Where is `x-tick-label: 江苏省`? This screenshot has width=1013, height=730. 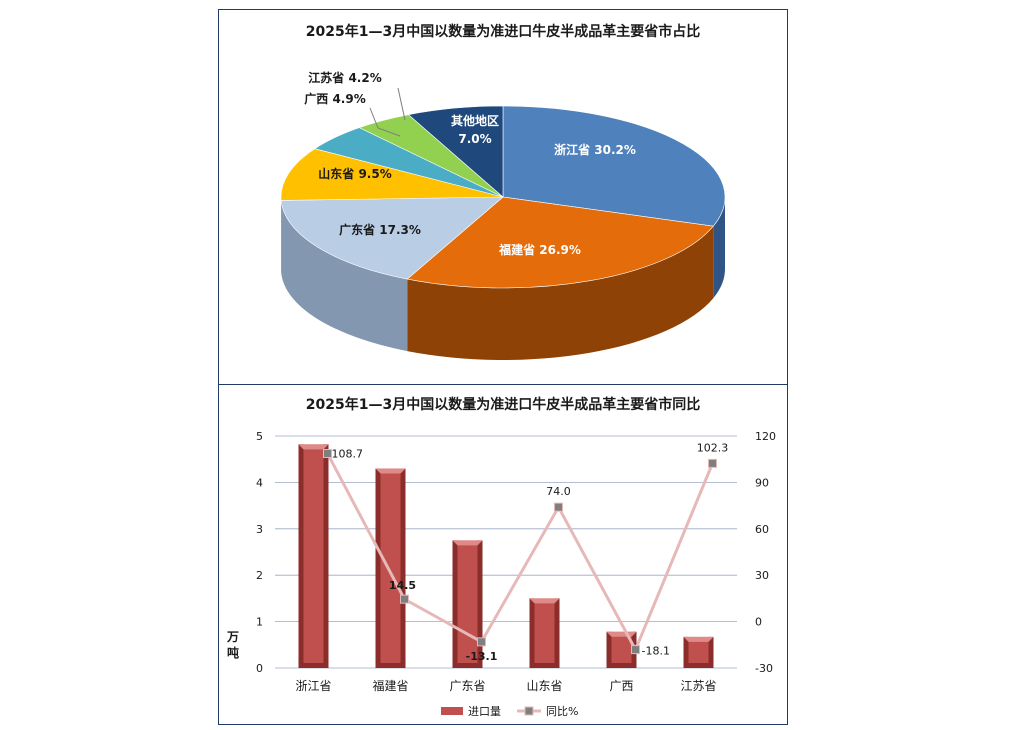
x-tick-label: 江苏省 is located at coordinates (698, 686).